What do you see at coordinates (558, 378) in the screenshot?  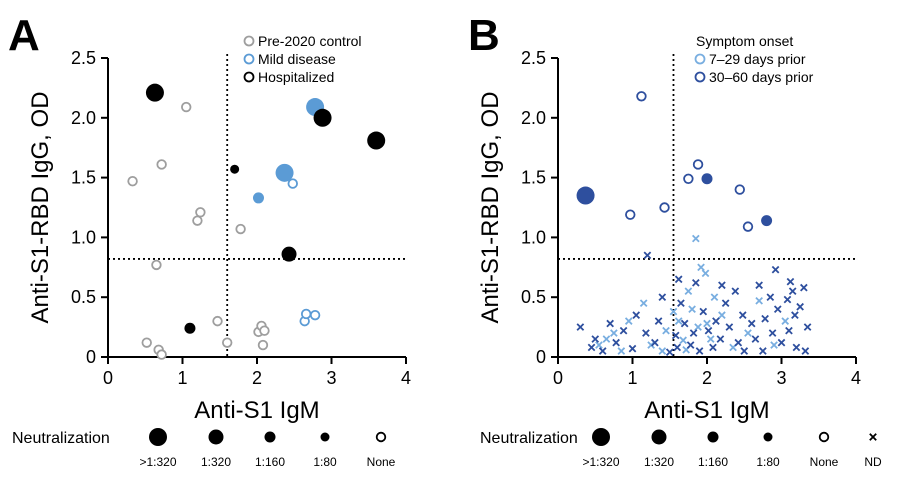 I see `x-tick-label: 0` at bounding box center [558, 378].